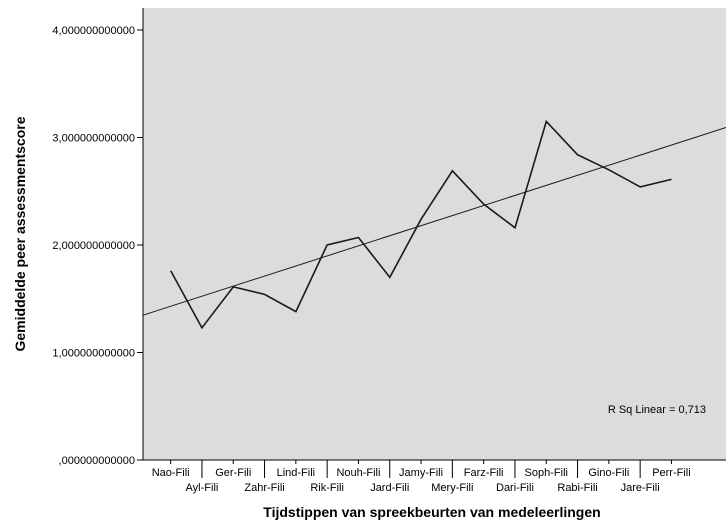 This screenshot has width=726, height=527. What do you see at coordinates (171, 473) in the screenshot?
I see `x-tick-label: Nao-Fili` at bounding box center [171, 473].